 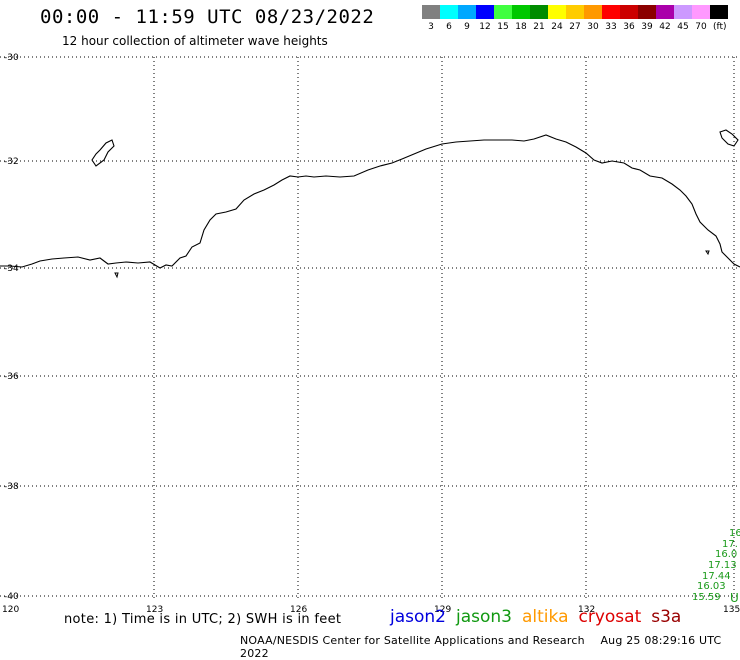 I want to click on latitude-label: -38, so click(x=11, y=487).